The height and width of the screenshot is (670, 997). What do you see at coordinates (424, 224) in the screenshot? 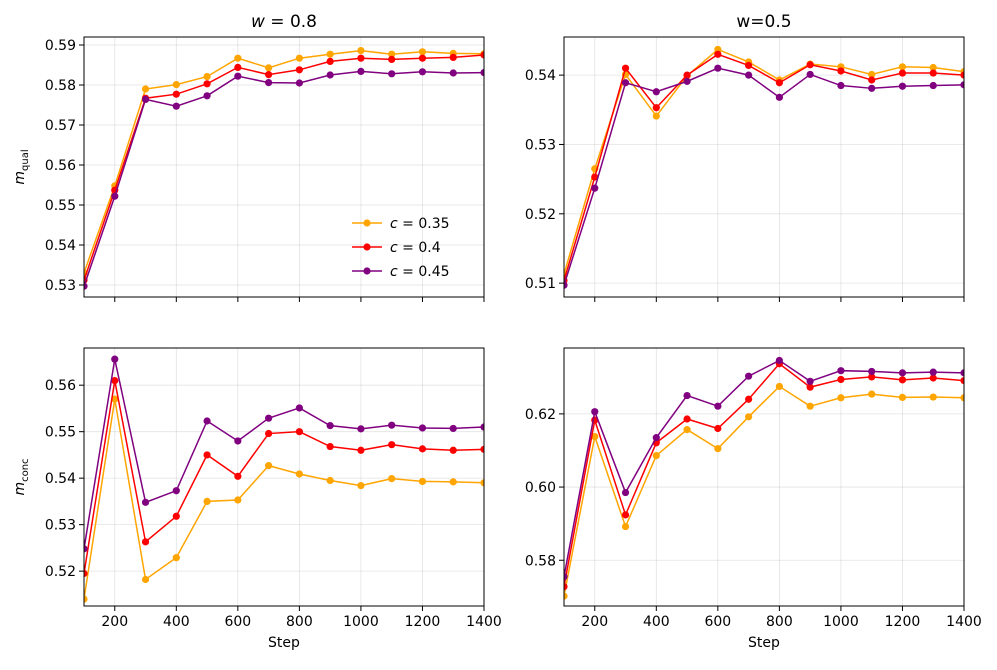
I see `legend-value: = 0.35` at bounding box center [424, 224].